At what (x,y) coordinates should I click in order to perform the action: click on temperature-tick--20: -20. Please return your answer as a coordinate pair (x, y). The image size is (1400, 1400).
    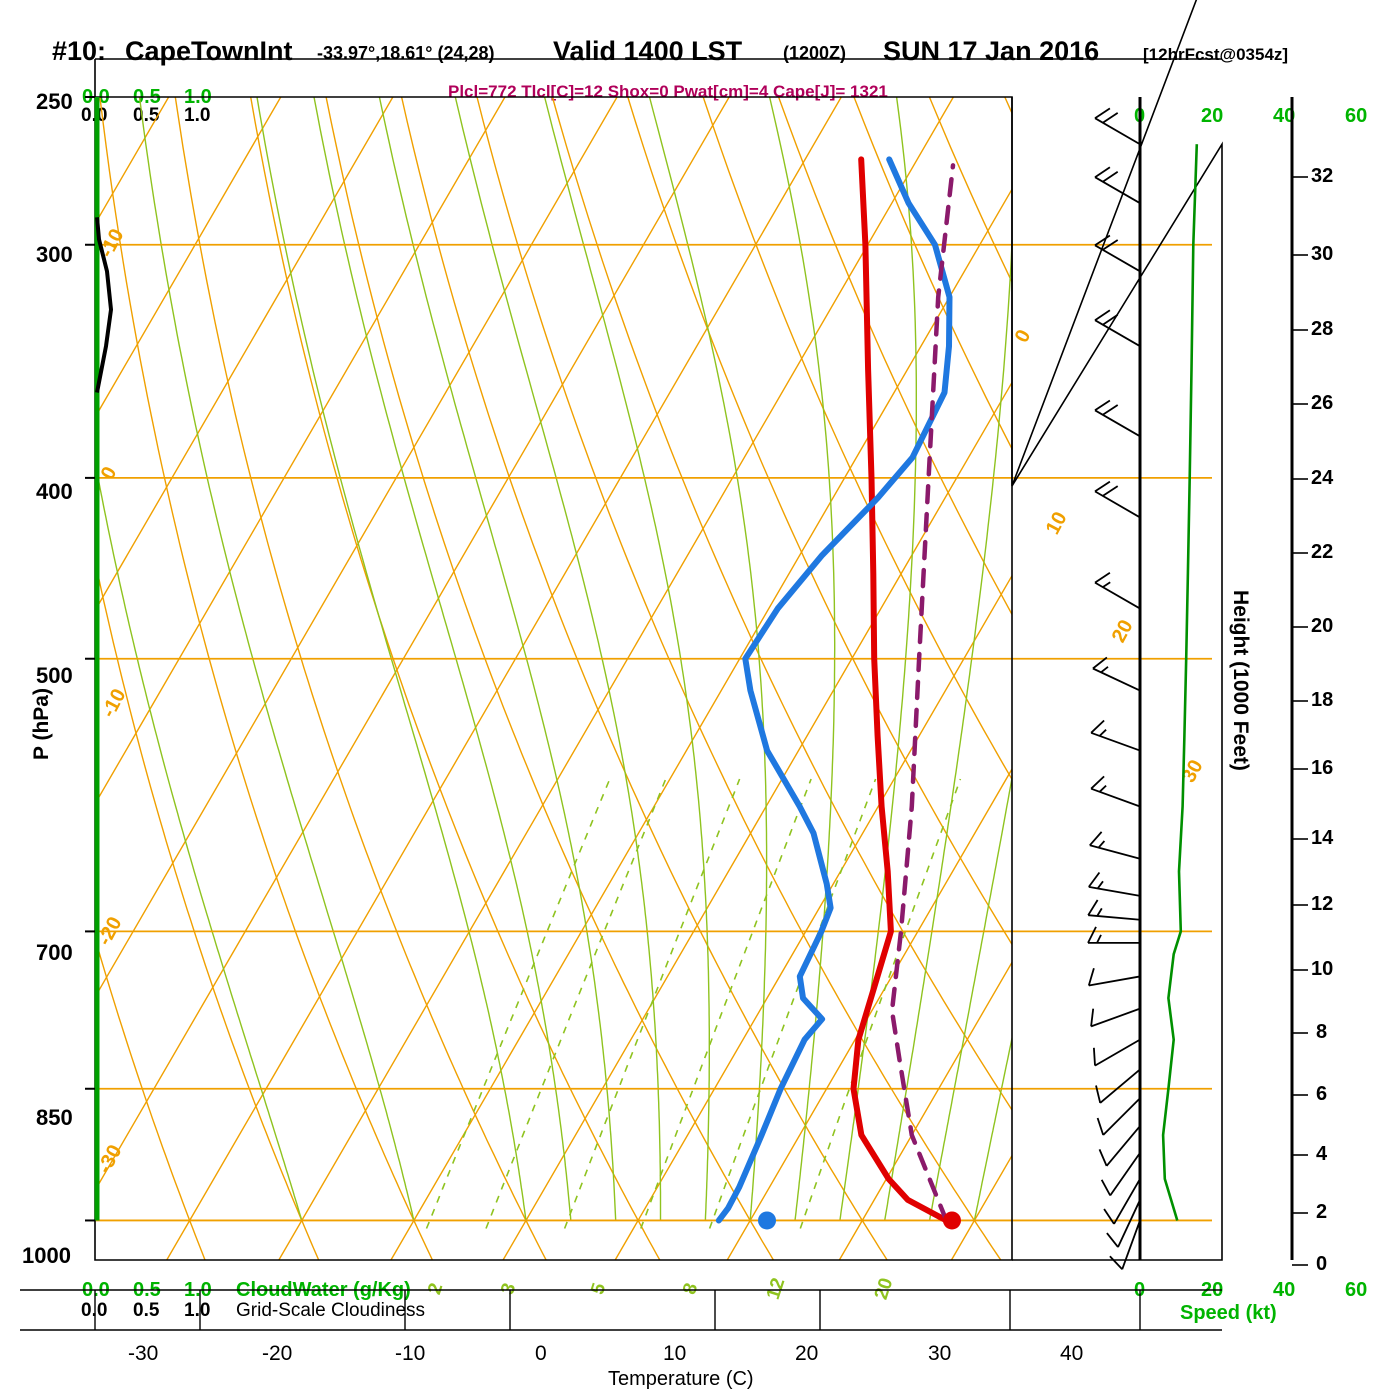
    Looking at the image, I should click on (277, 1353).